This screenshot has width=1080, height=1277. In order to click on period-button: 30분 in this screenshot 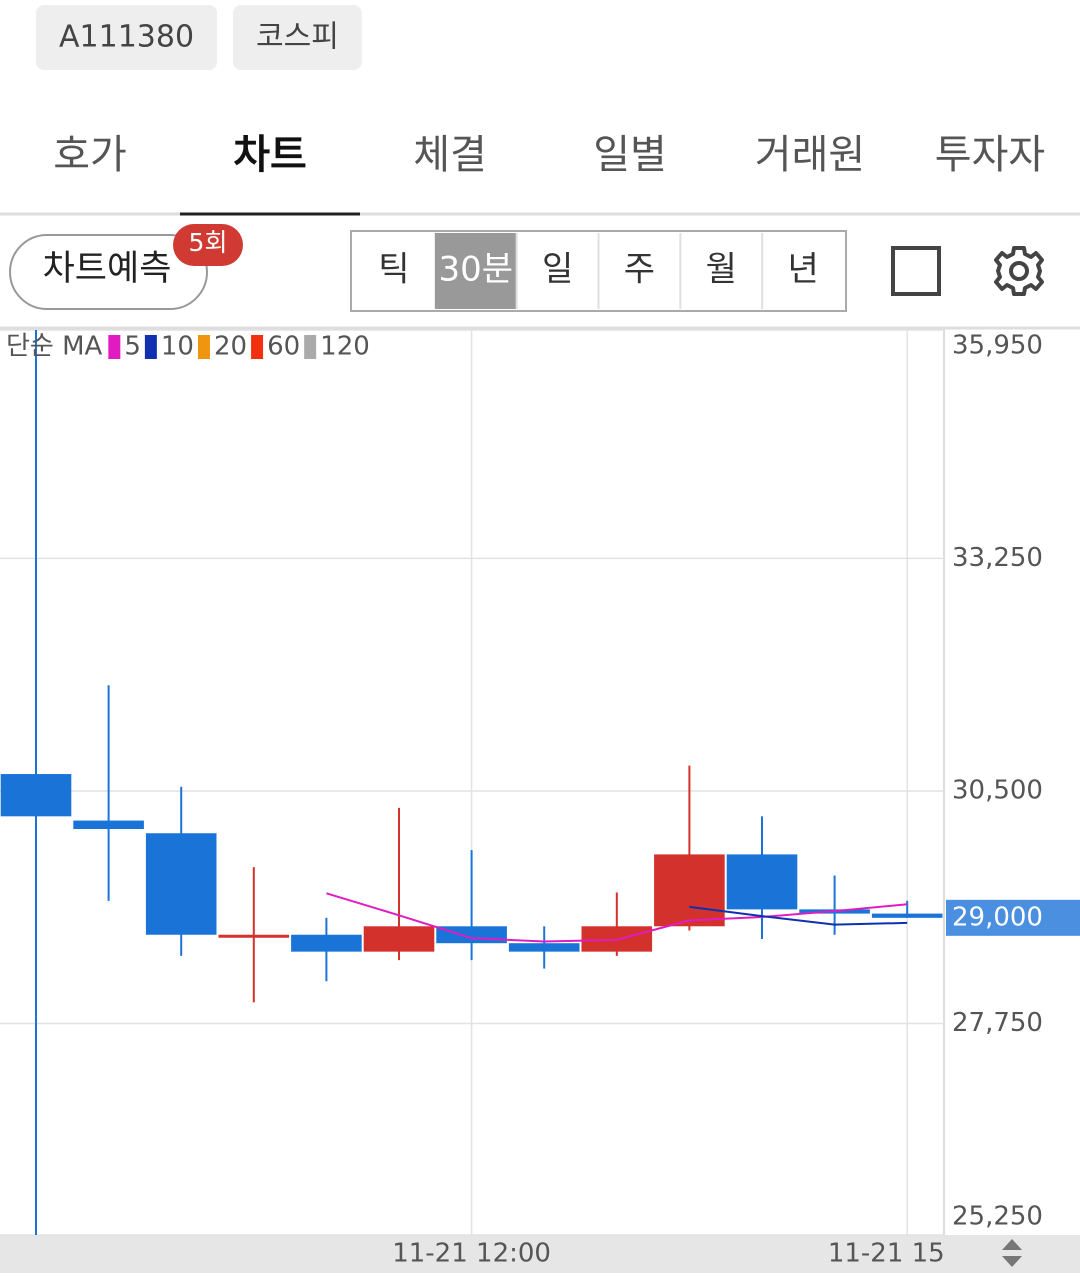, I will do `click(475, 270)`.